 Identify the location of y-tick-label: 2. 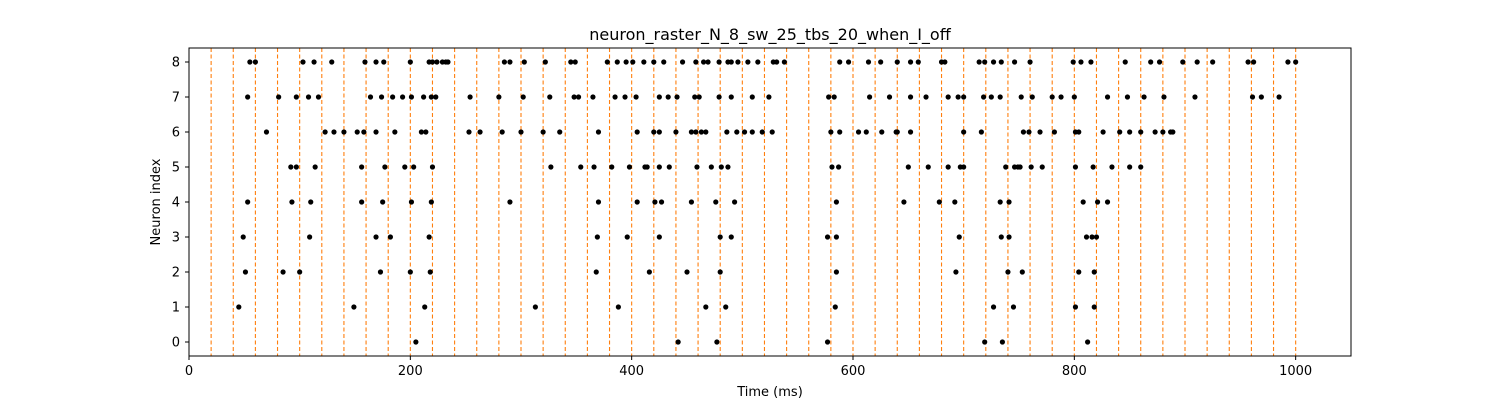
(176, 273).